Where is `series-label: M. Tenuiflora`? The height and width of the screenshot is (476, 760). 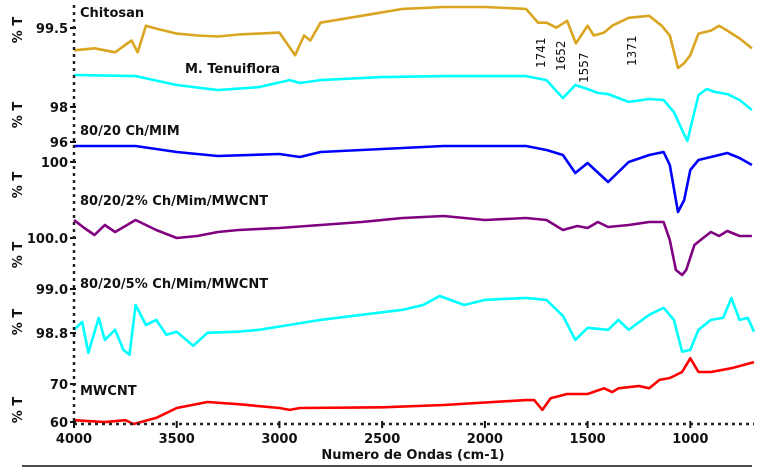
series-label: M. Tenuiflora is located at coordinates (232, 69).